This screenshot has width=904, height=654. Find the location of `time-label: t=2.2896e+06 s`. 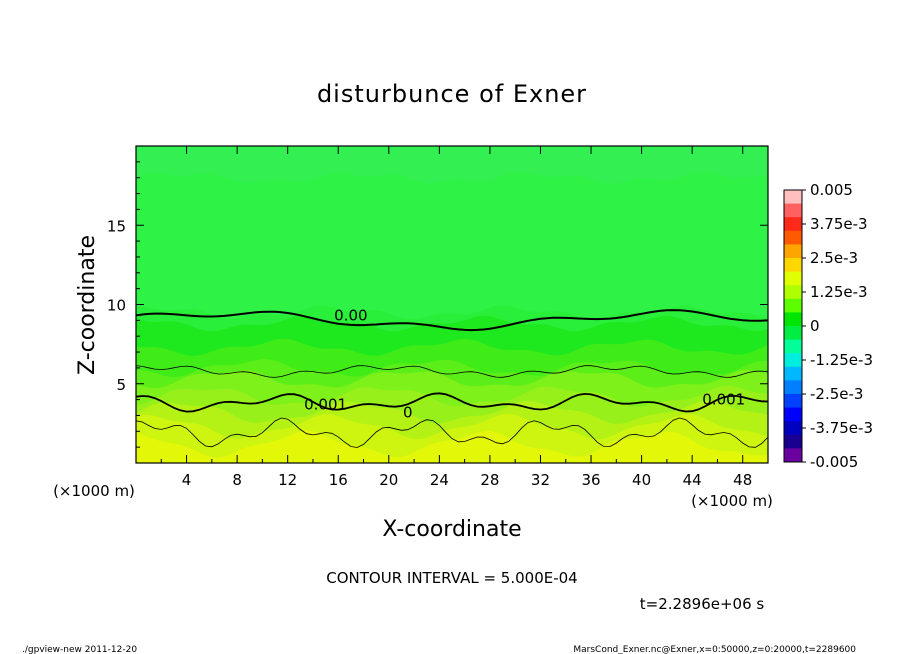

time-label: t=2.2896e+06 s is located at coordinates (702, 604).